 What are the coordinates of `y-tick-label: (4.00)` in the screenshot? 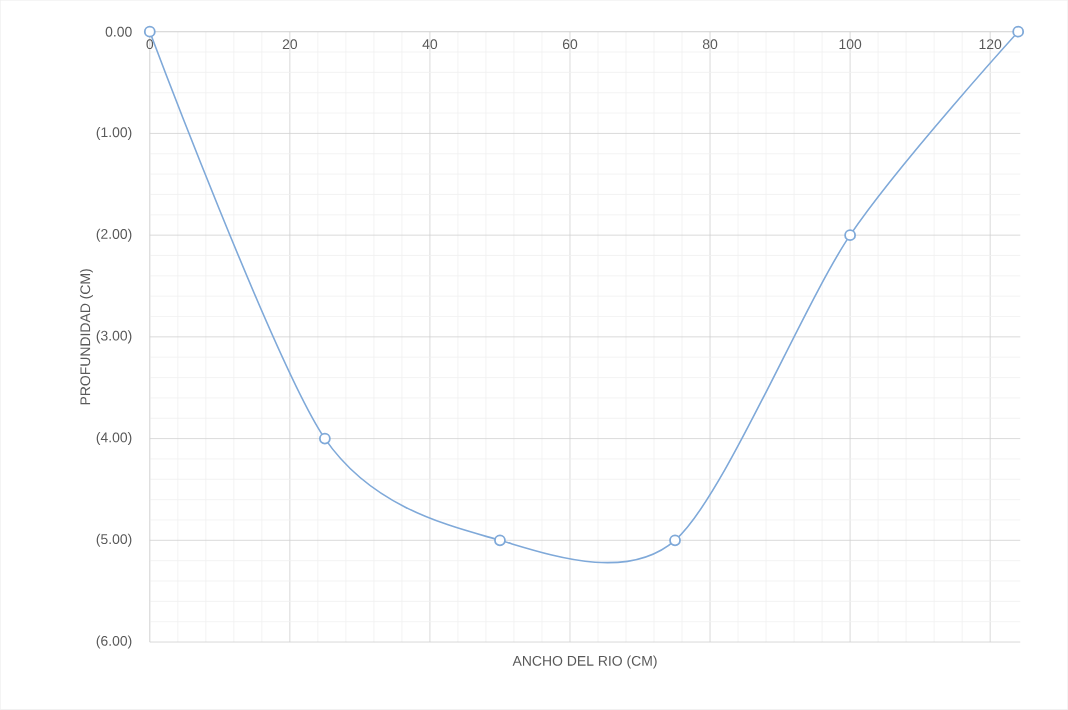 It's located at (114, 439).